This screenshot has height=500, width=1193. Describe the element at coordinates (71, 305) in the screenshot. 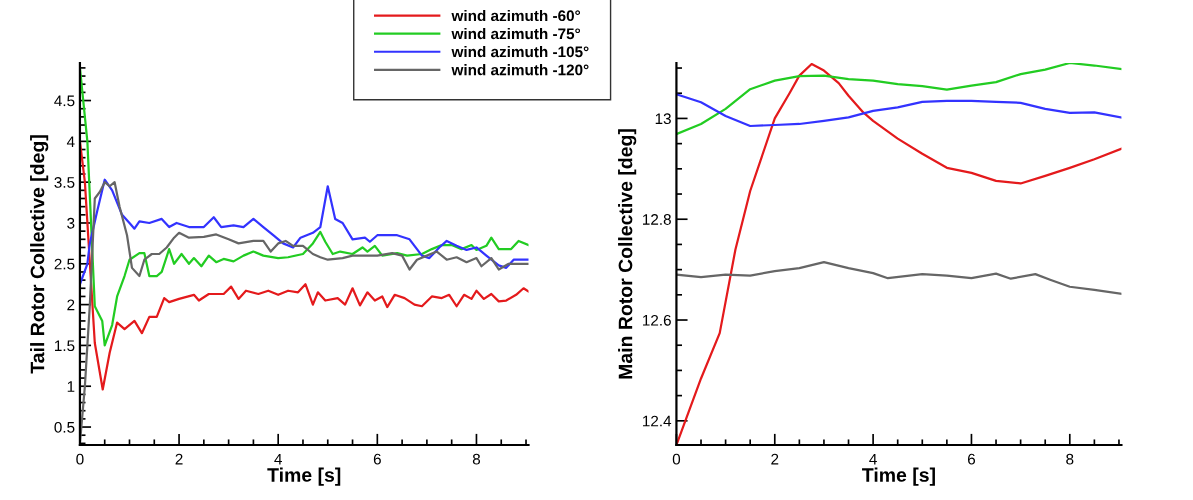

I see `y-tick-label: 2` at that location.